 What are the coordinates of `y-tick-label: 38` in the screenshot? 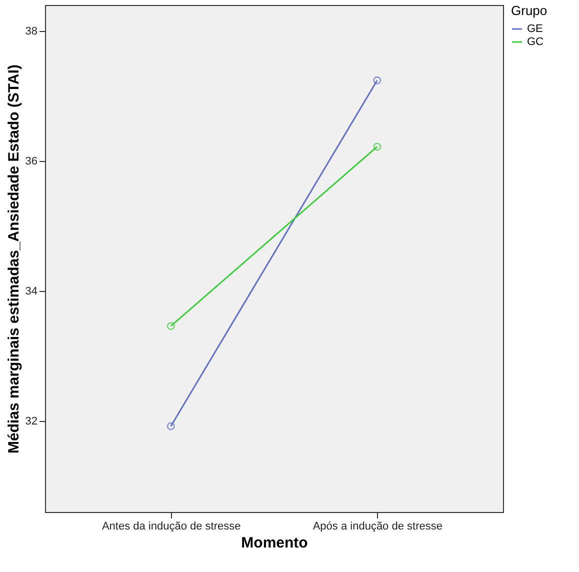 It's located at (31, 32).